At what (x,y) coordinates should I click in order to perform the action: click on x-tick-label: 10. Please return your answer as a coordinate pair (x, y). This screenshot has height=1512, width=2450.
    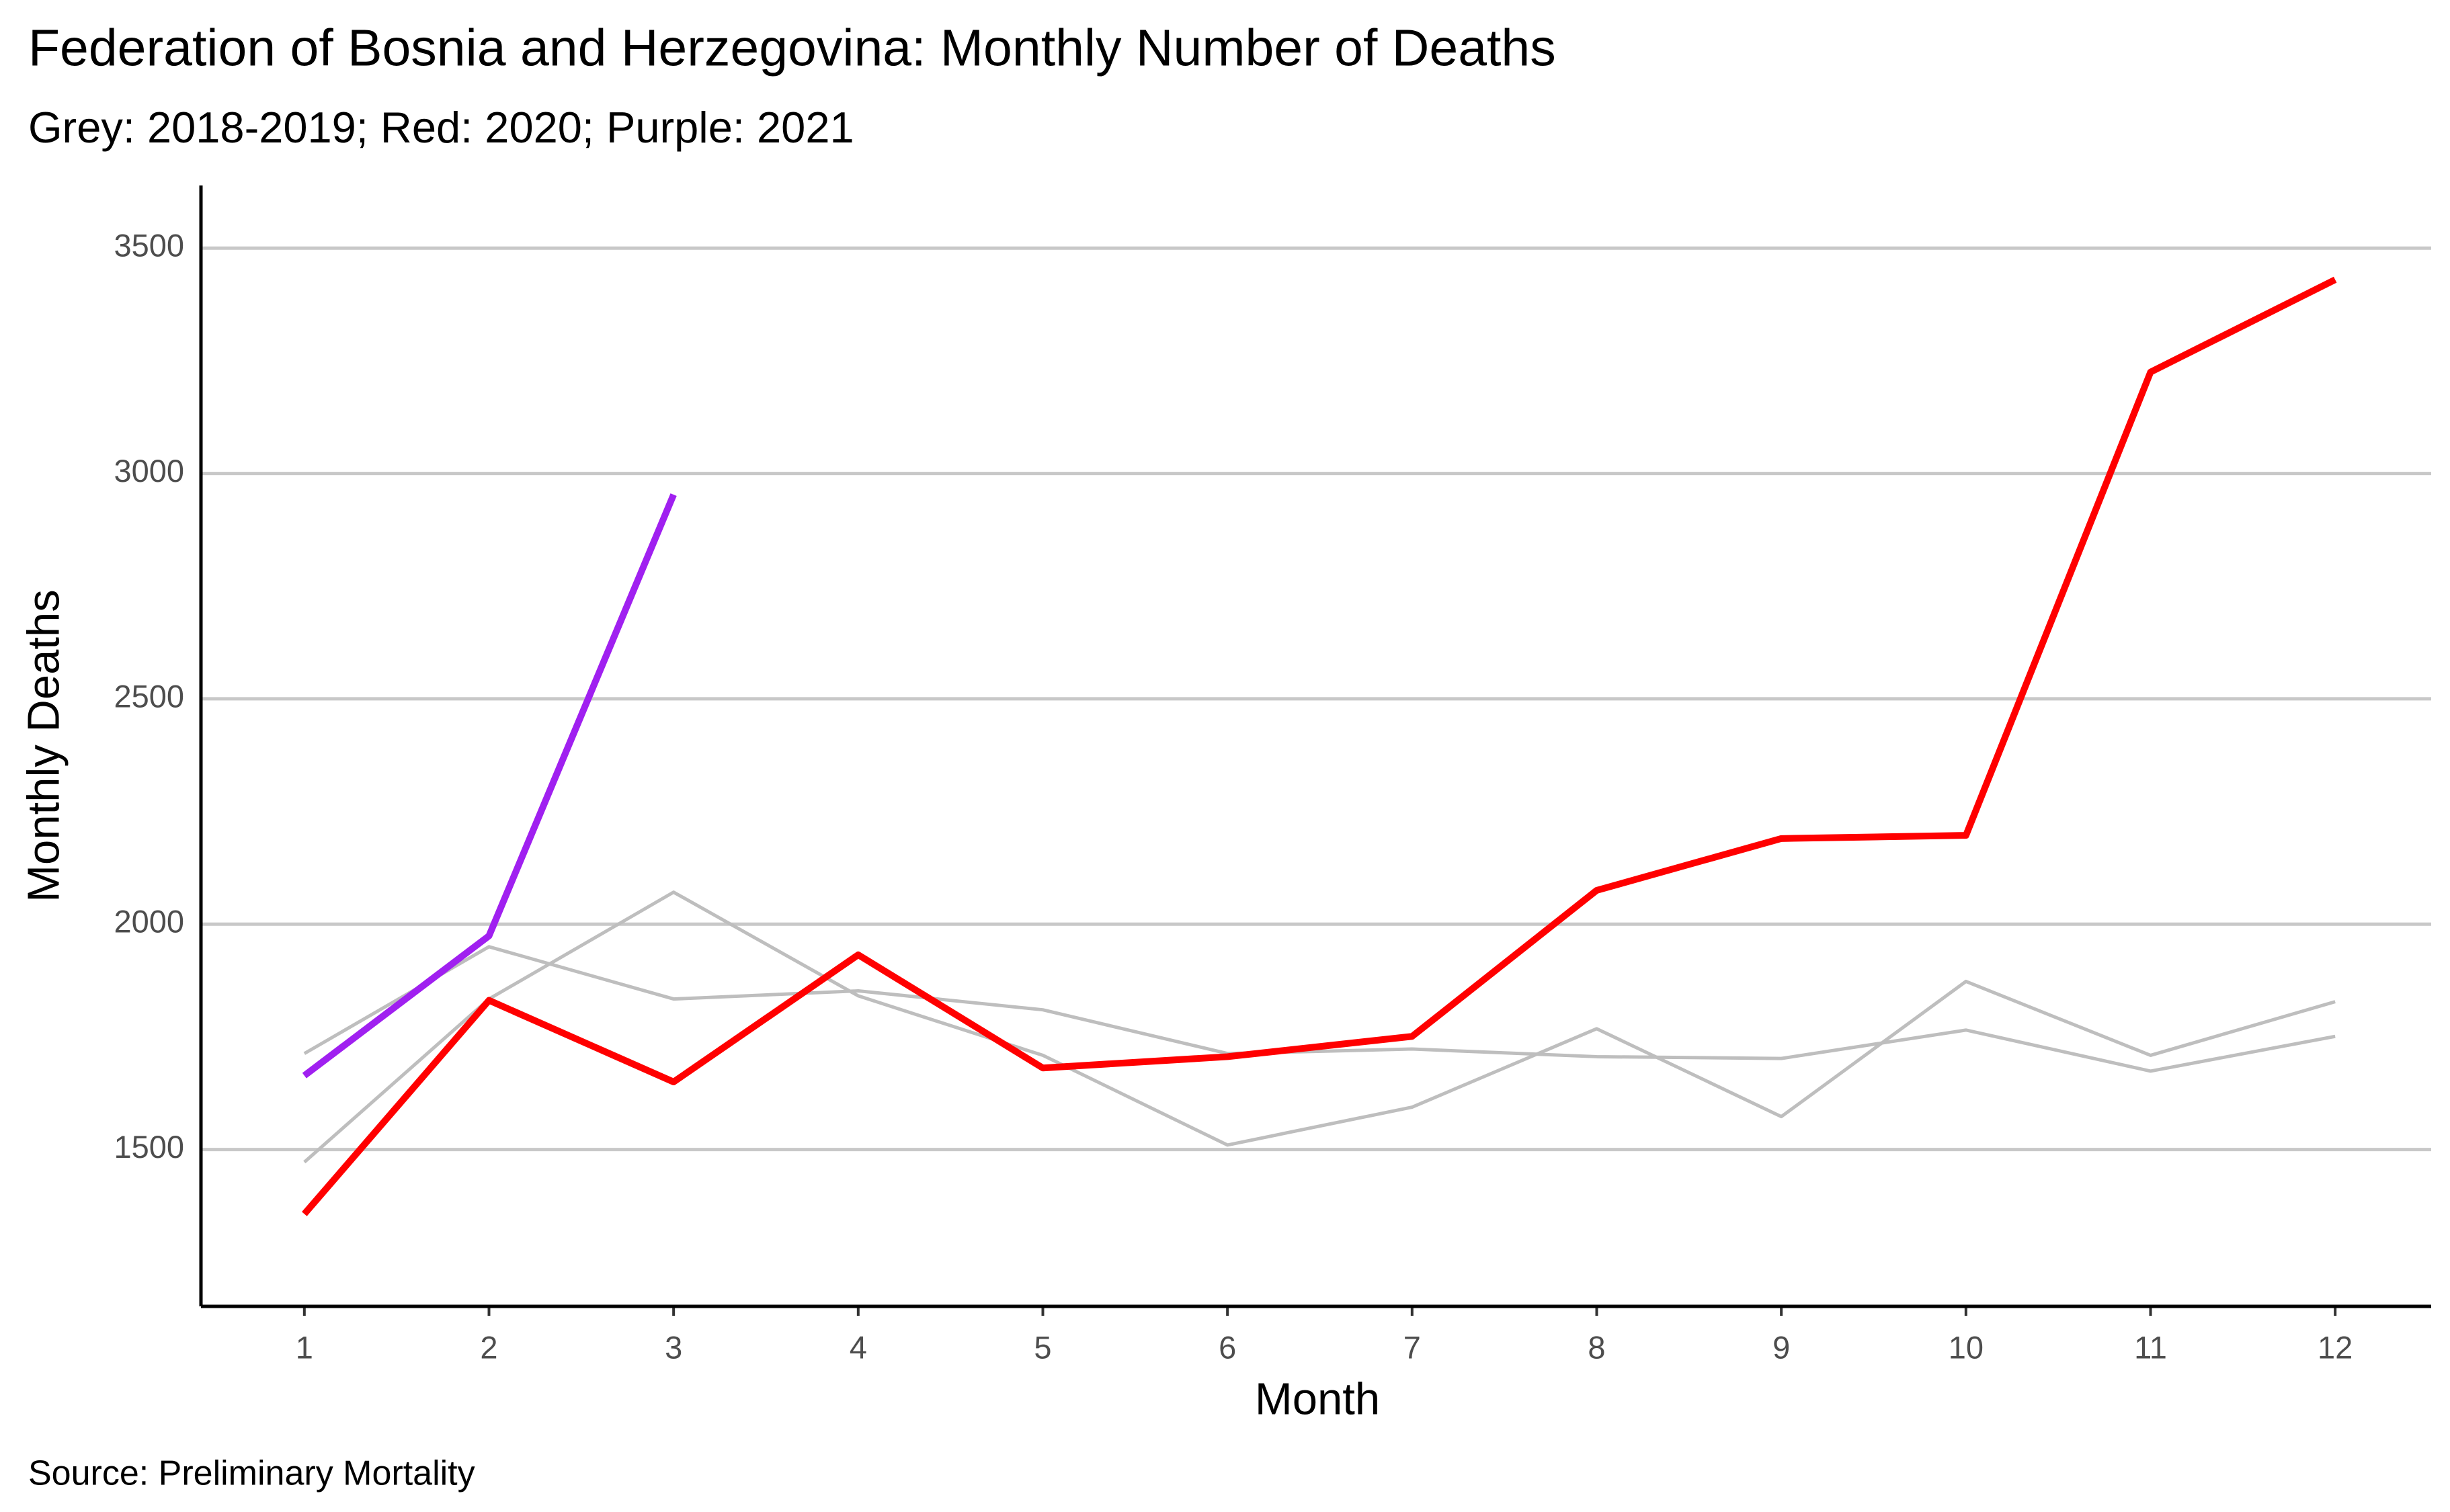
    Looking at the image, I should click on (1967, 1347).